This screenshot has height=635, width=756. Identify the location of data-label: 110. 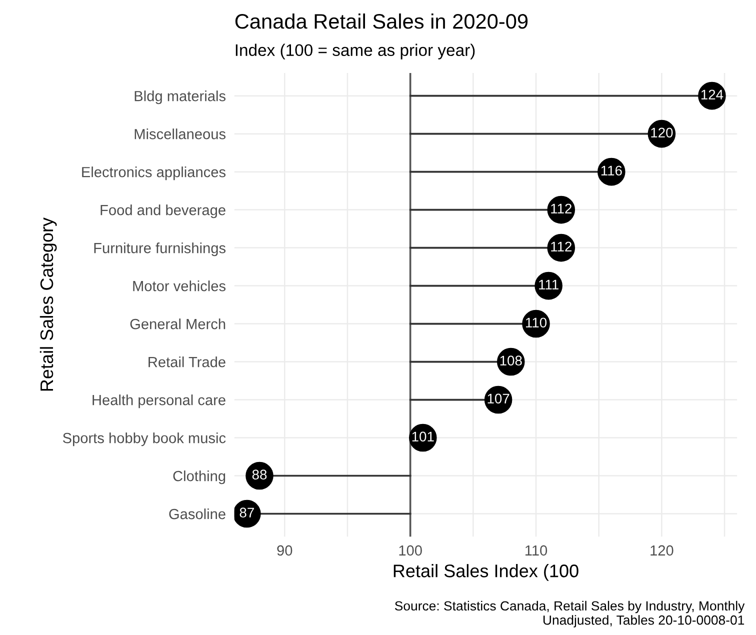
(536, 323).